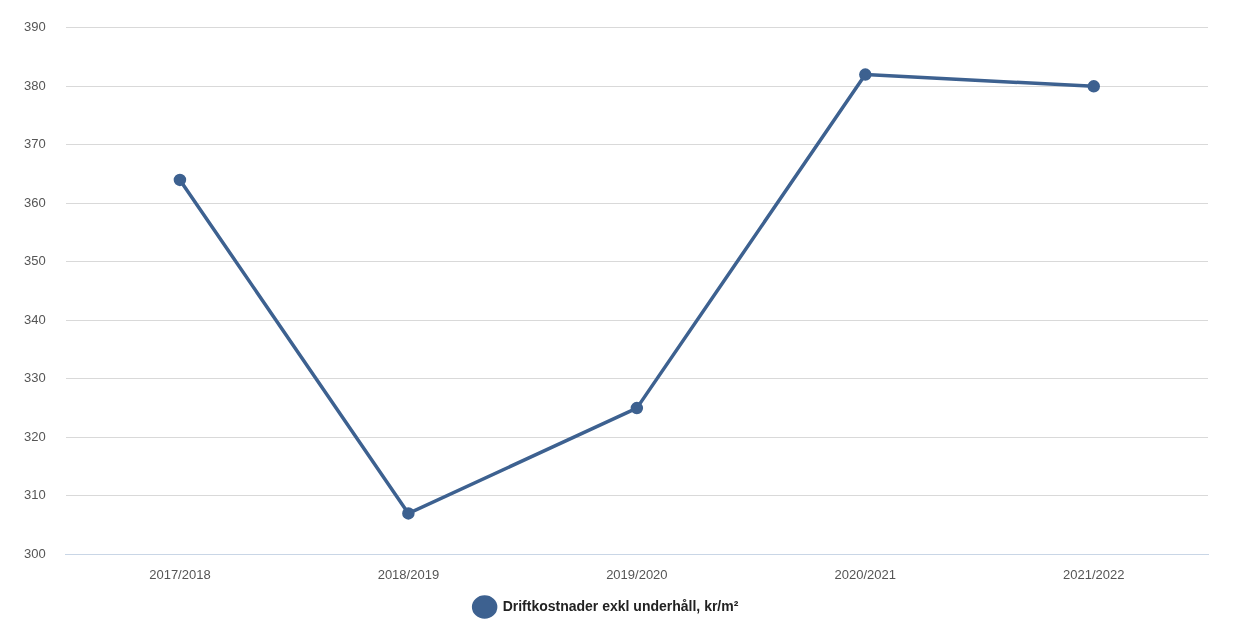  What do you see at coordinates (1094, 574) in the screenshot?
I see `x-tick-label: 2021/2022` at bounding box center [1094, 574].